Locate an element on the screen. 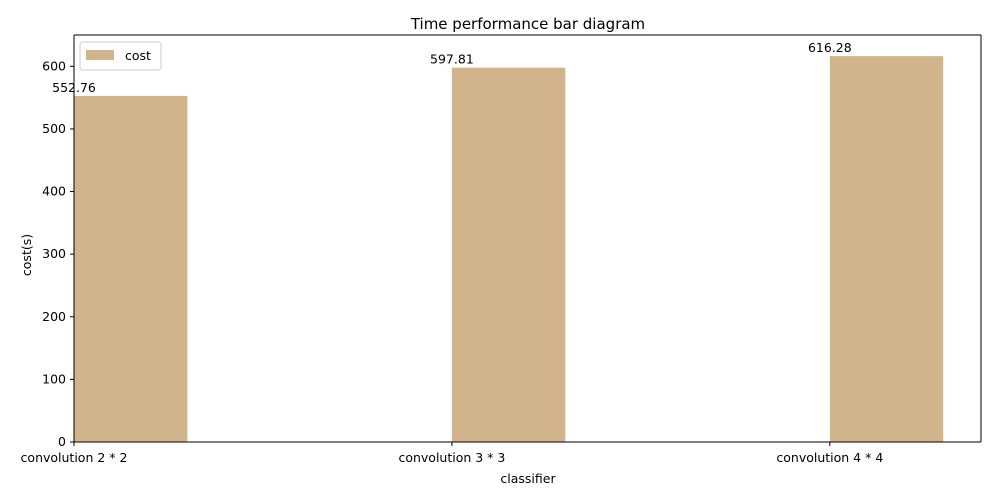 The height and width of the screenshot is (500, 1000). y-tick-label-5: 400 is located at coordinates (54, 191).